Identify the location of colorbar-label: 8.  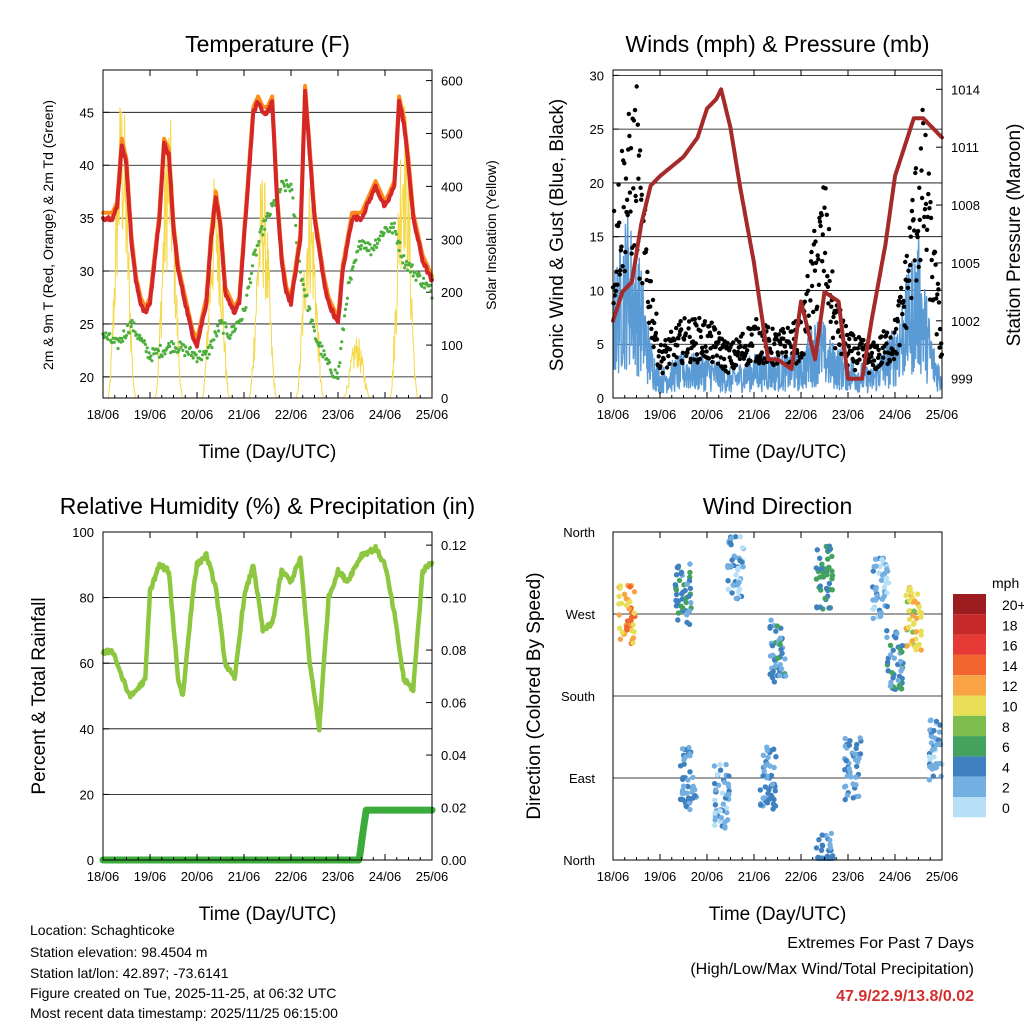
(1006, 727).